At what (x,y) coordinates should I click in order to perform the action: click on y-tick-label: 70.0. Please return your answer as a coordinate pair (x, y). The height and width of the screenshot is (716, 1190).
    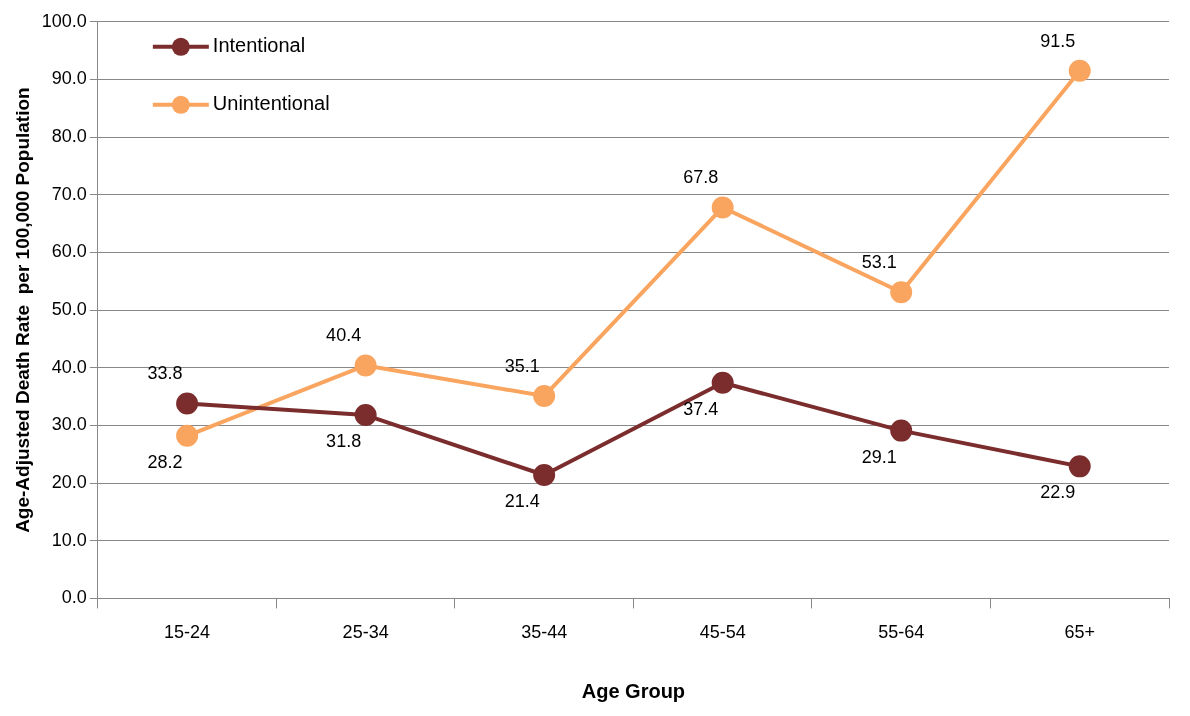
    Looking at the image, I should click on (69, 193).